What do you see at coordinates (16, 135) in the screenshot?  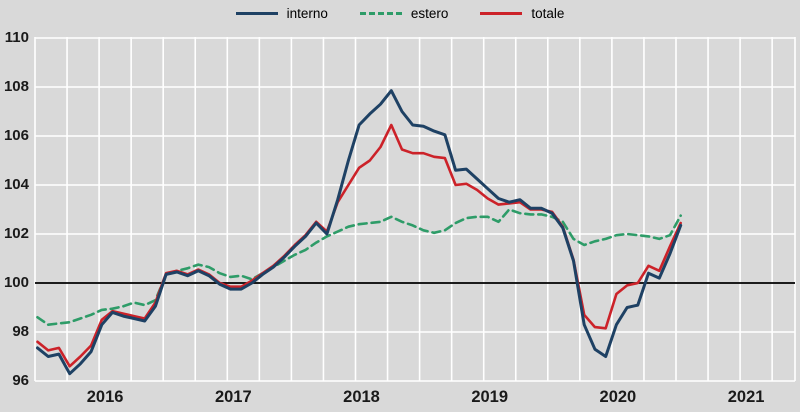 I see `y-axis-label-106: 106` at bounding box center [16, 135].